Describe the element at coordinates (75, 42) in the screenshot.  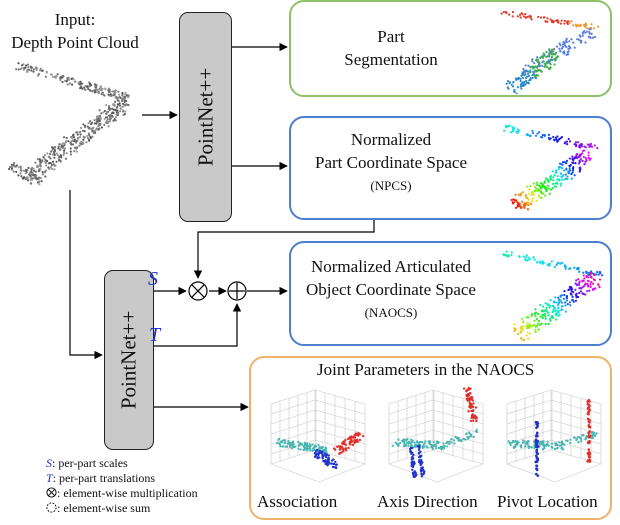
I see `input-label-line2: Depth Point Cloud` at that location.